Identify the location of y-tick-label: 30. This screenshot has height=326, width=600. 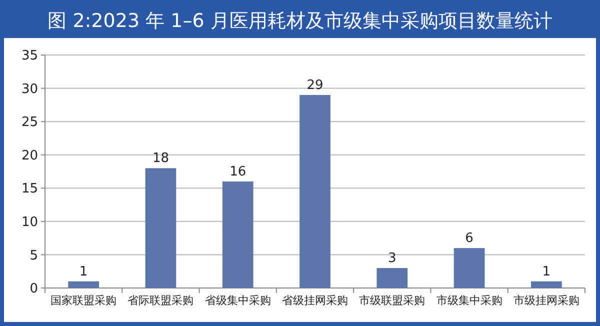
(29, 89).